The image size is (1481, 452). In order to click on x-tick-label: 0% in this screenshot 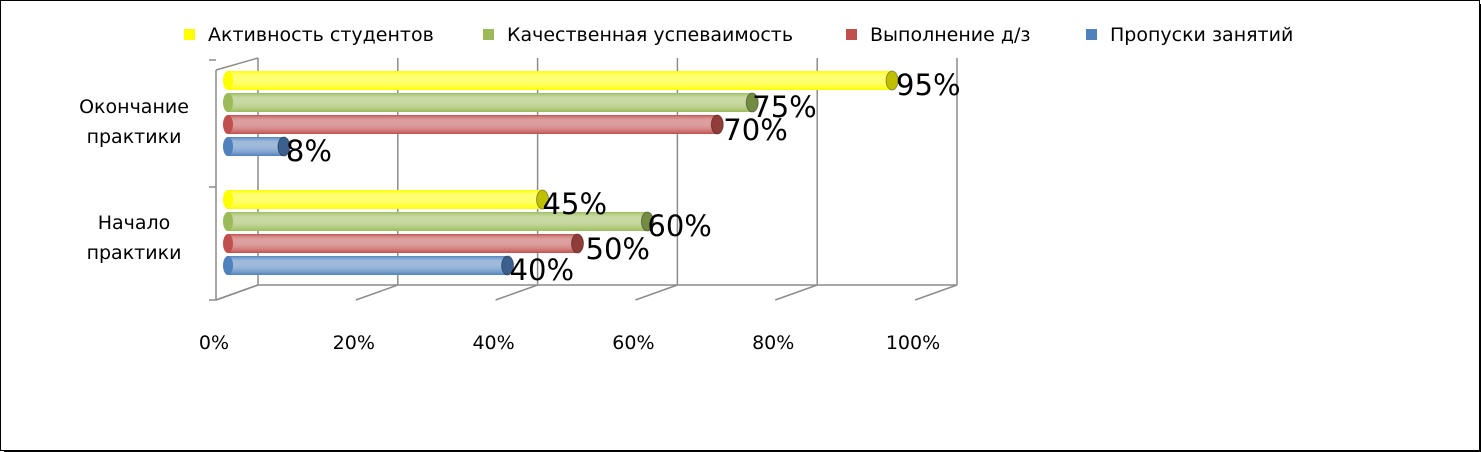, I will do `click(214, 343)`.